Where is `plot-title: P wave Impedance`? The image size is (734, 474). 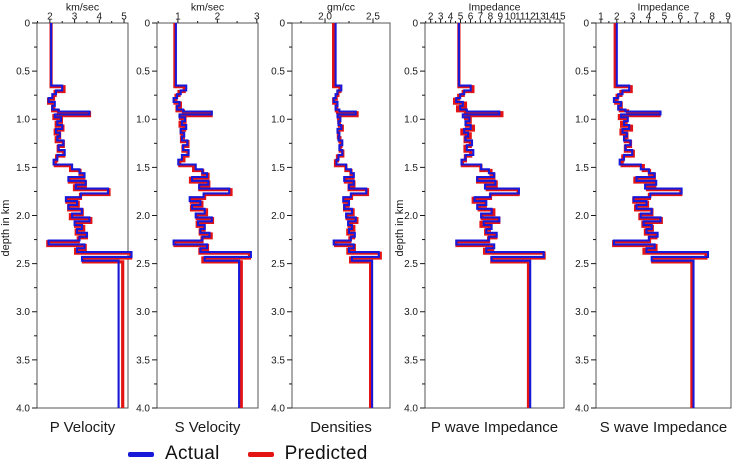 plot-title: P wave Impedance is located at coordinates (494, 427).